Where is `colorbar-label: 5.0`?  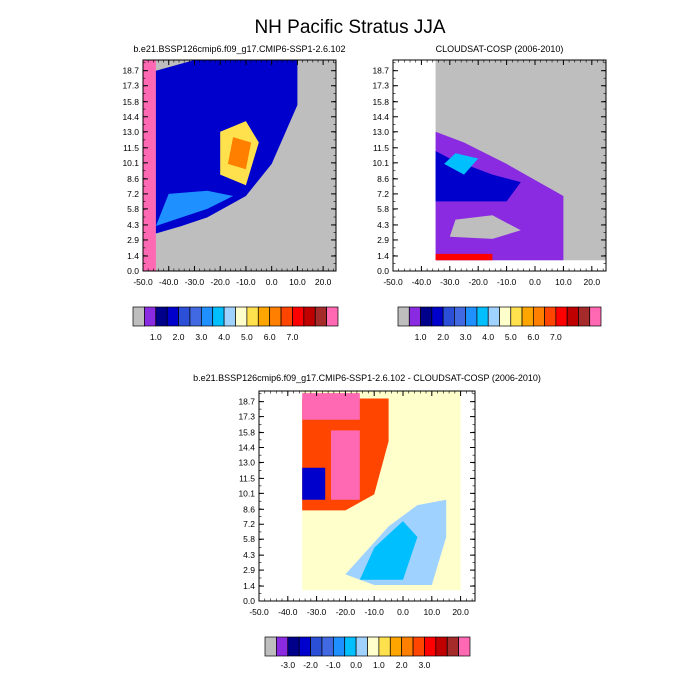
colorbar-label: 5.0 is located at coordinates (511, 337).